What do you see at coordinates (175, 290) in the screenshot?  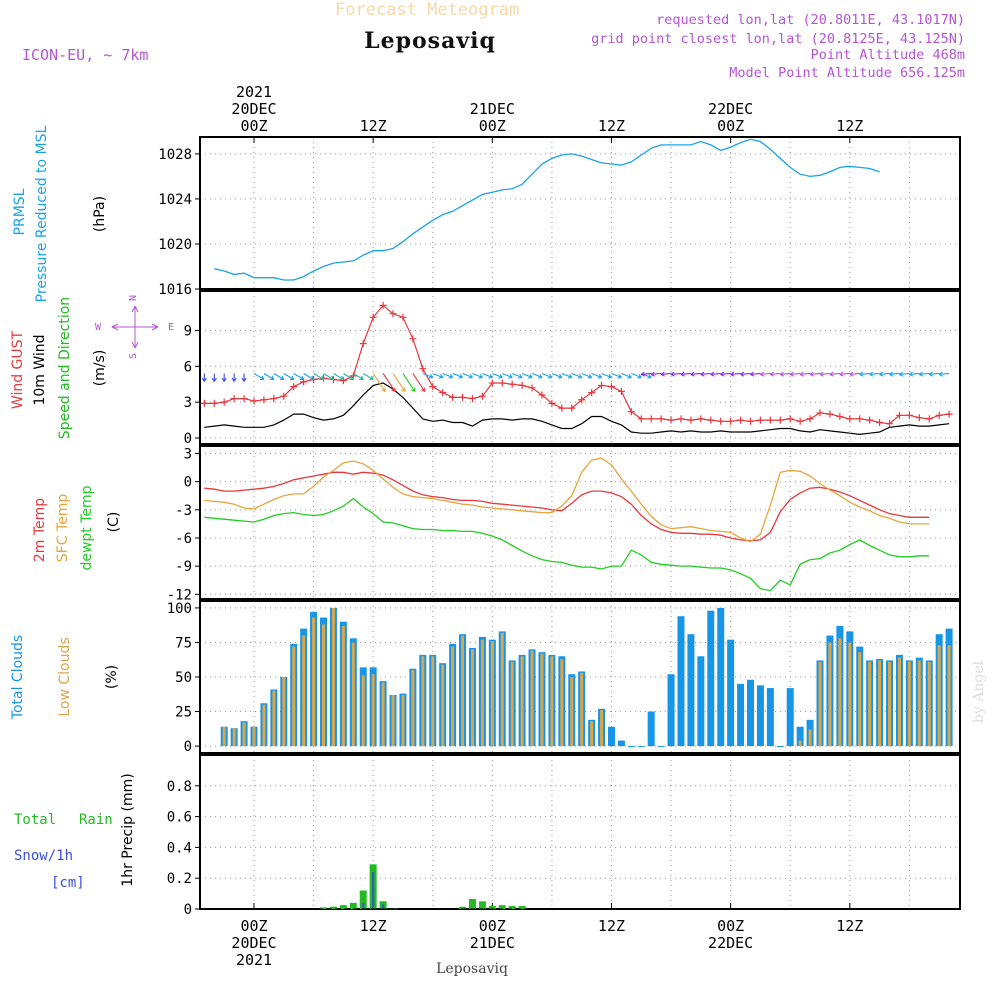 I see `y-tick-label: 1016` at bounding box center [175, 290].